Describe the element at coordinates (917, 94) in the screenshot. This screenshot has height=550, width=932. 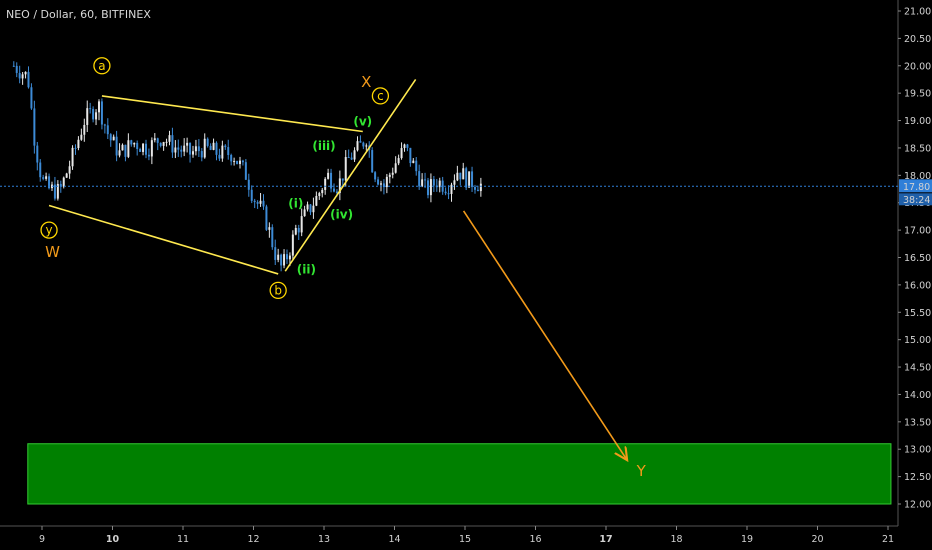
I see `y-tick-label: 19.50` at that location.